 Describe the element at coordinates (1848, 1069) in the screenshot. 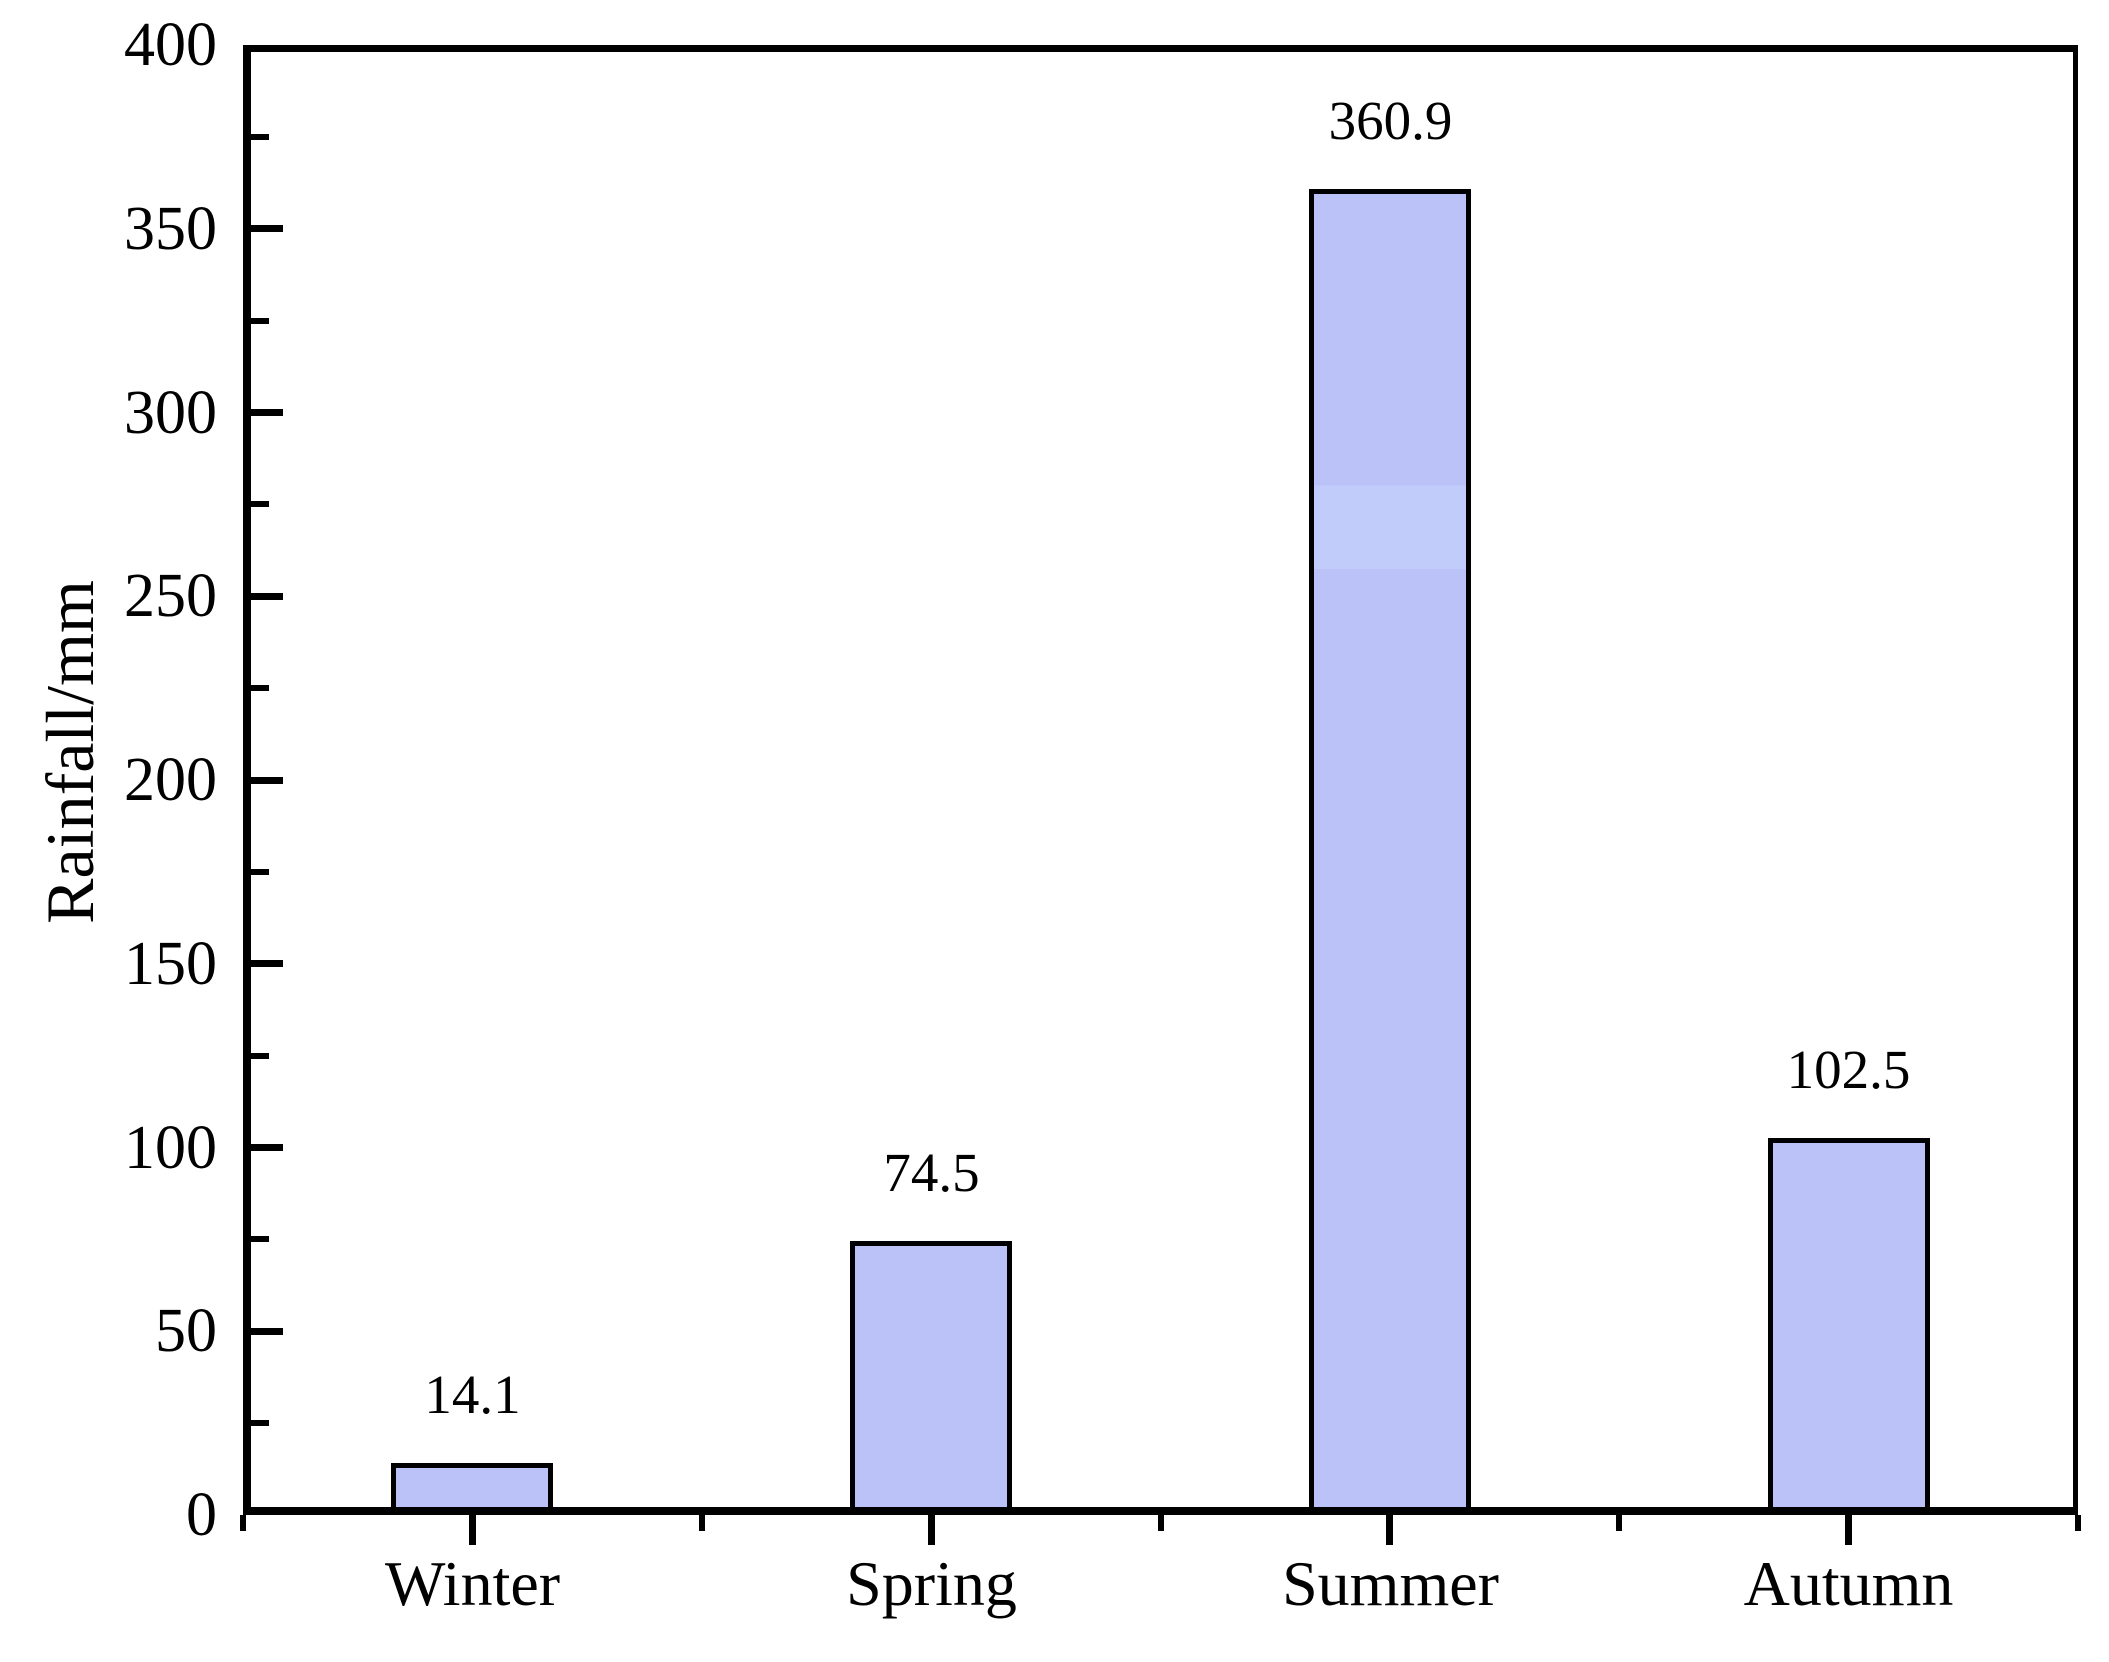

I see `bar-value-label: 102.5` at that location.